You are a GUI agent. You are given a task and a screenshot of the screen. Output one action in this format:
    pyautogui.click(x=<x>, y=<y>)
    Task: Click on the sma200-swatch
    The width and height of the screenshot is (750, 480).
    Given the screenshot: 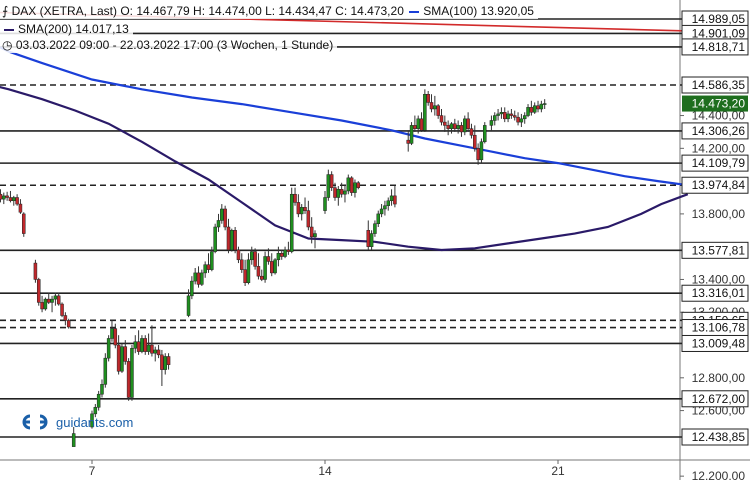 What is the action you would take?
    pyautogui.click(x=9, y=29)
    